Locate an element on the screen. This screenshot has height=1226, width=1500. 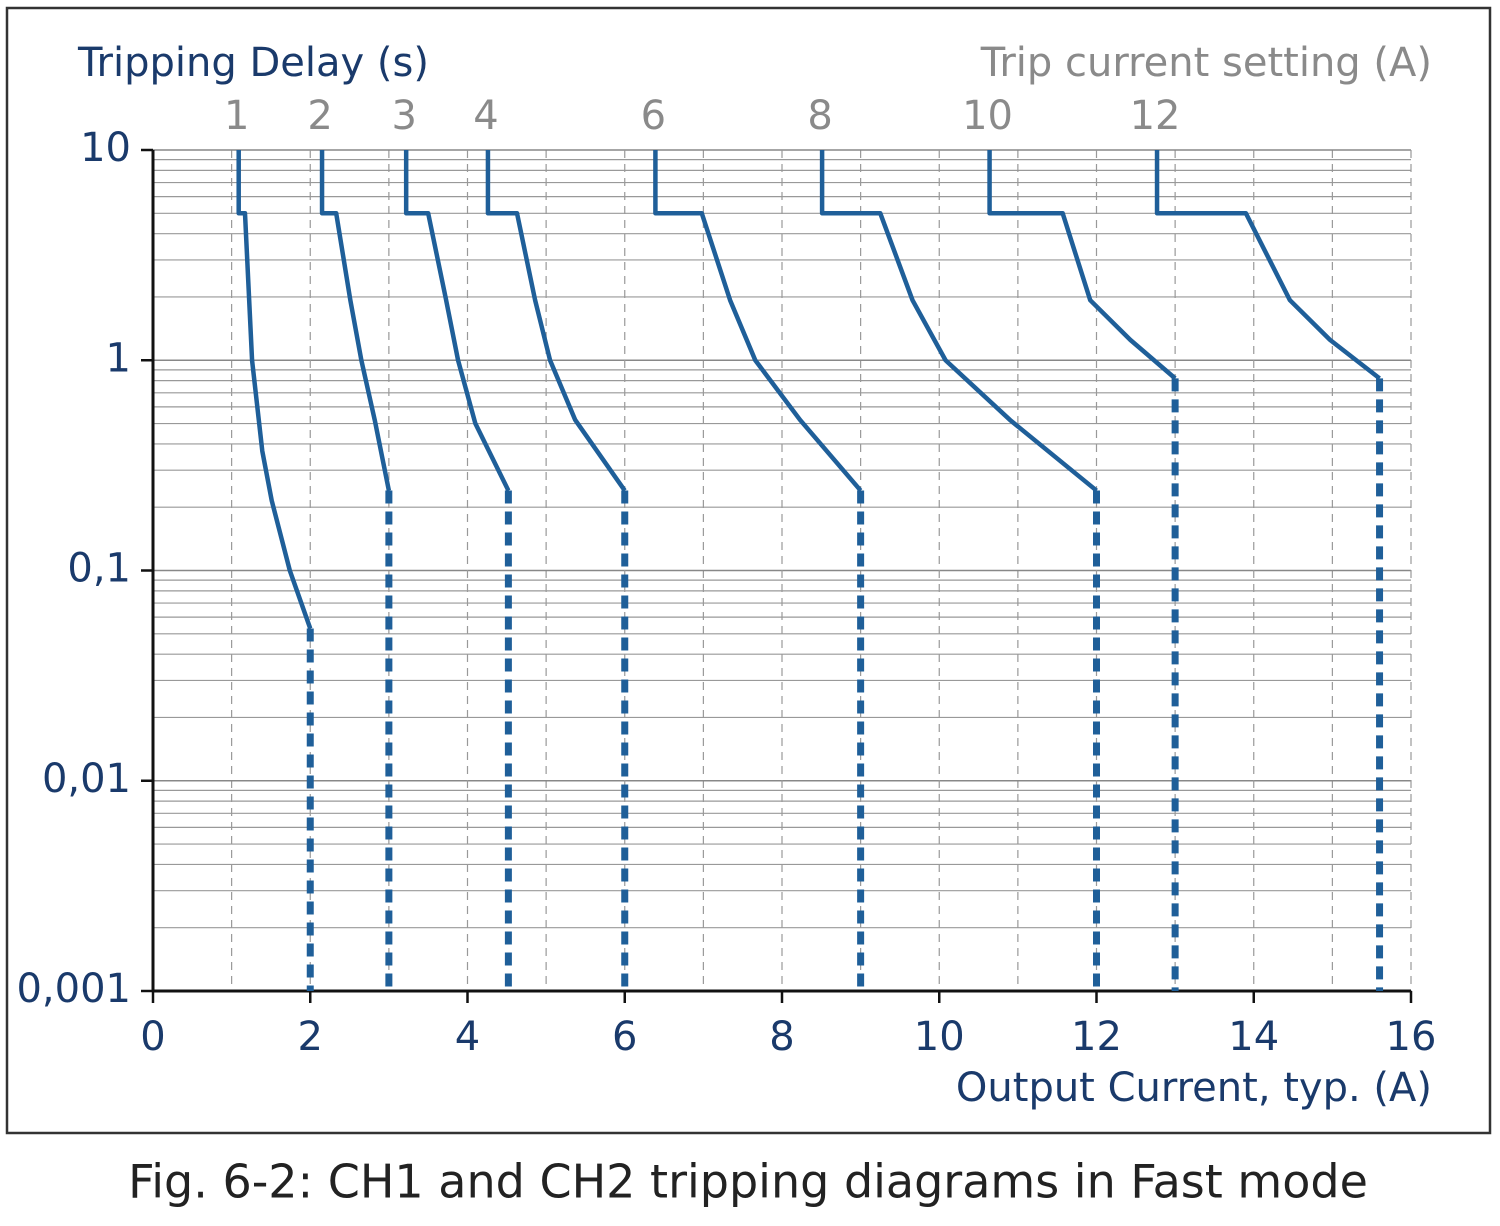
y-tick-label: 0,001 is located at coordinates (73, 989).